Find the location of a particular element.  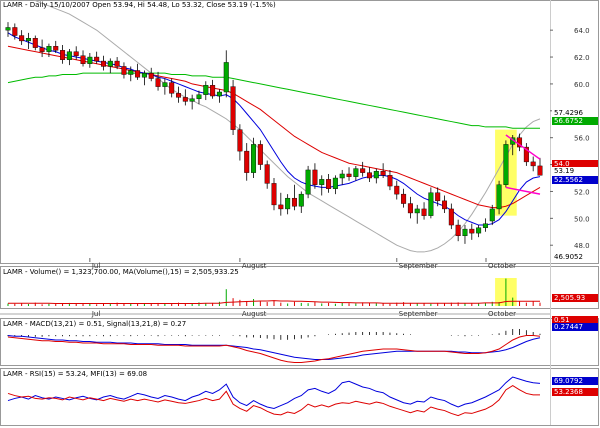

price-tick-label: 64.0 is located at coordinates (582, 31).